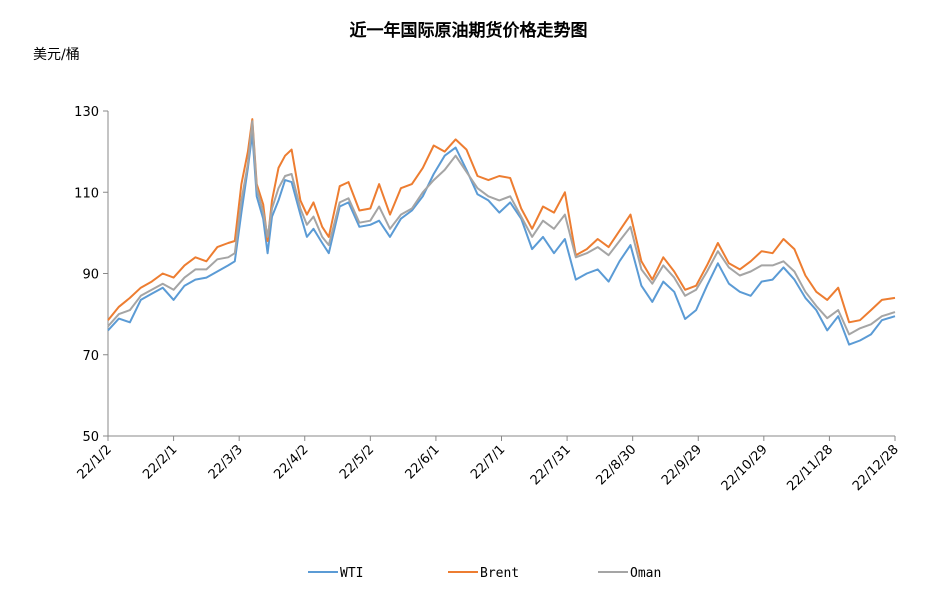  Describe the element at coordinates (745, 468) in the screenshot. I see `x-tick-label: 22/10/29` at that location.